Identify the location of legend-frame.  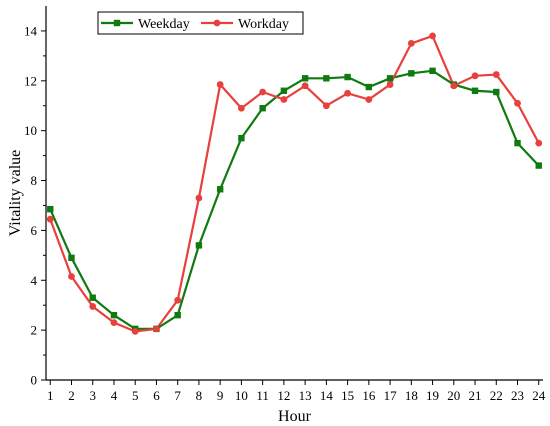
(200, 23).